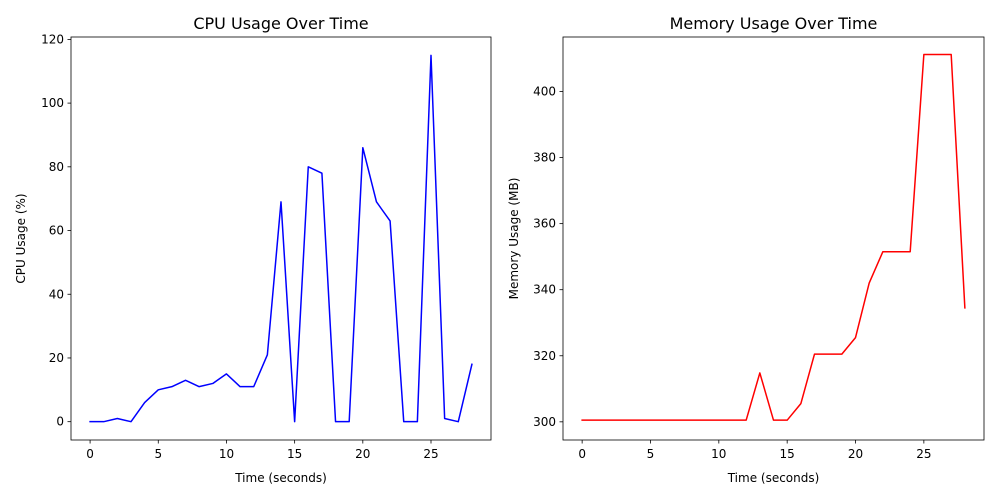 The height and width of the screenshot is (500, 1000). What do you see at coordinates (544, 92) in the screenshot?
I see `memory-y-tick-label: 400` at bounding box center [544, 92].